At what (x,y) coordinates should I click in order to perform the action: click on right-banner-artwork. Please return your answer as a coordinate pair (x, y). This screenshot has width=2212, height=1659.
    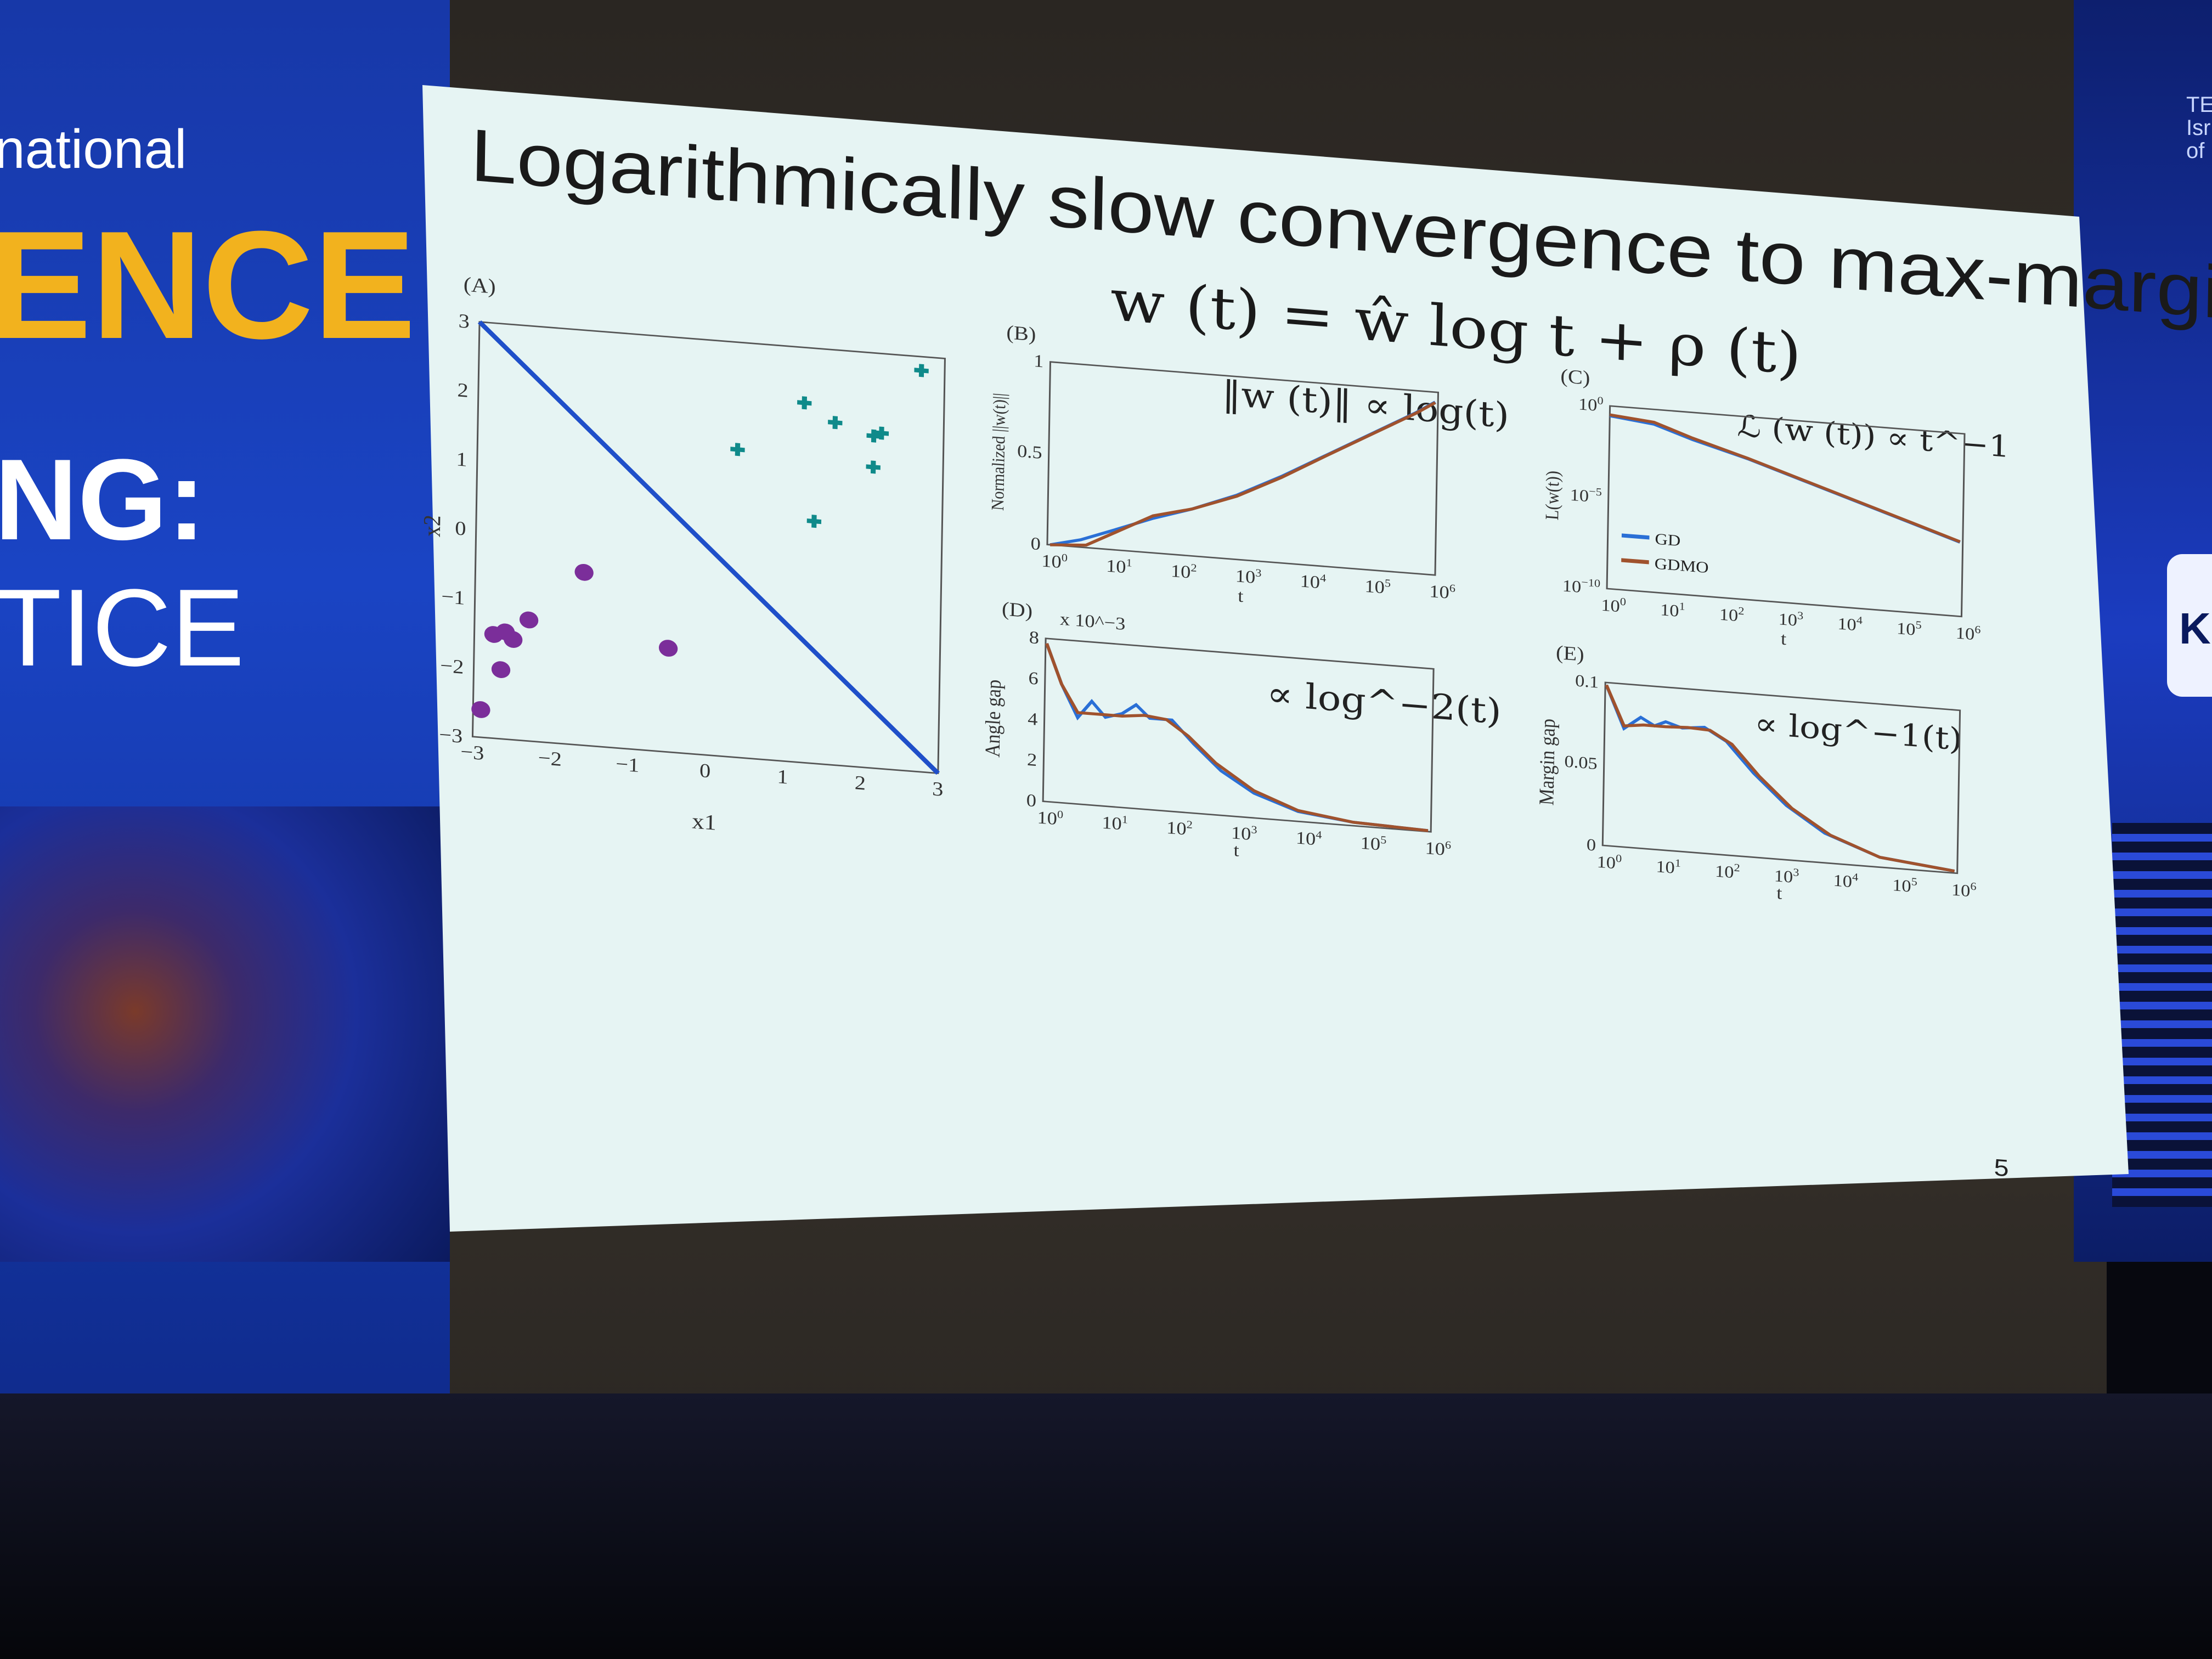
    Looking at the image, I should click on (2162, 1015).